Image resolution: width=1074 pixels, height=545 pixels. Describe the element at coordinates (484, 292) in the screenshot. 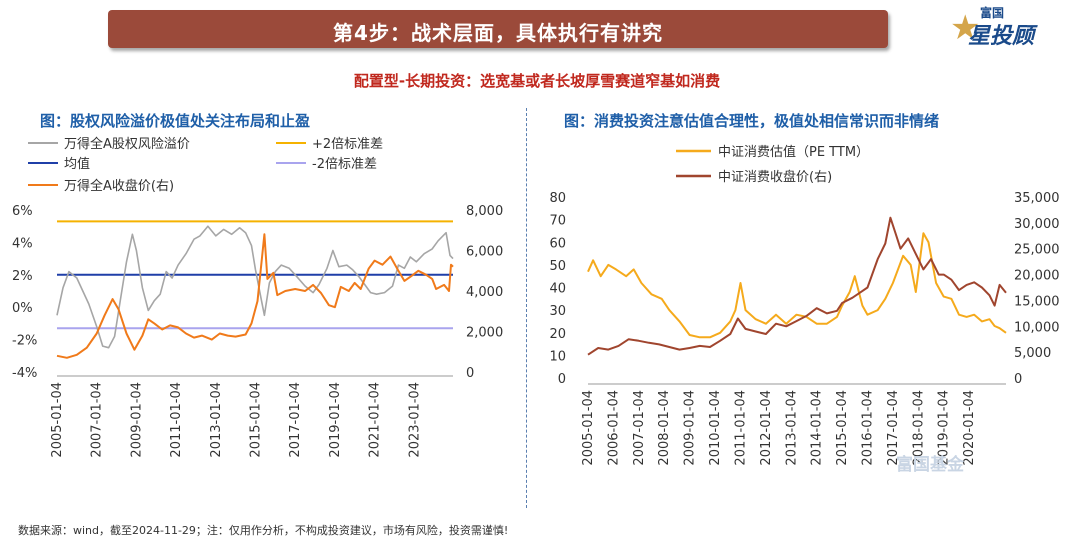

I see `y-right-tick-2: 4,000` at that location.